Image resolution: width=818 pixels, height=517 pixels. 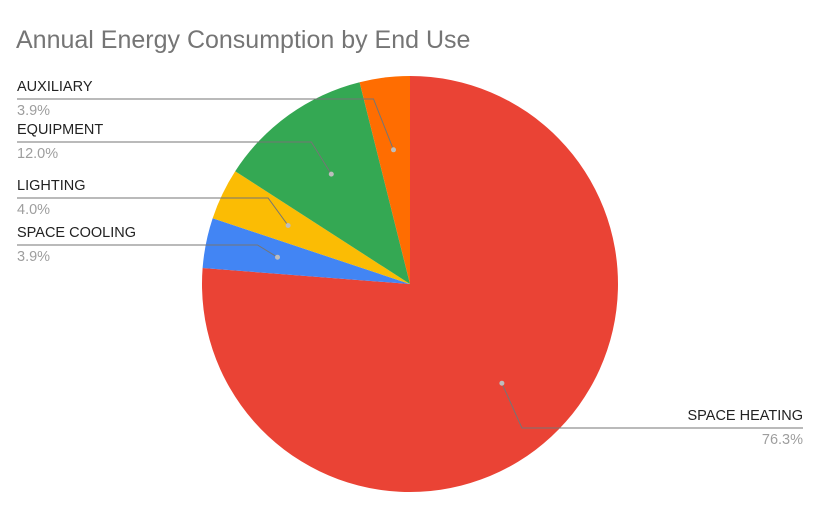 I want to click on slice-percent-space-heating: 76.3%, so click(x=782, y=440).